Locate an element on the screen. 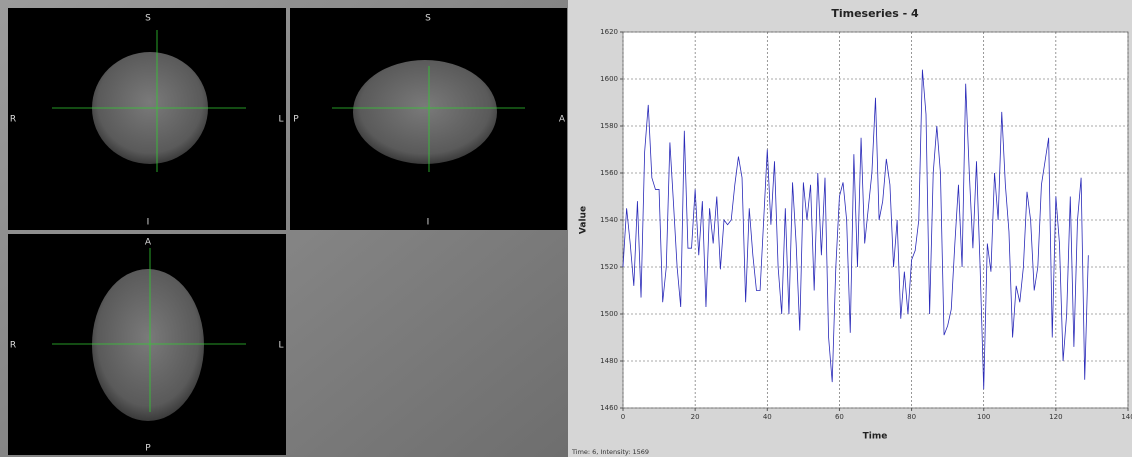  y-tick-label: 1460 is located at coordinates (609, 408).